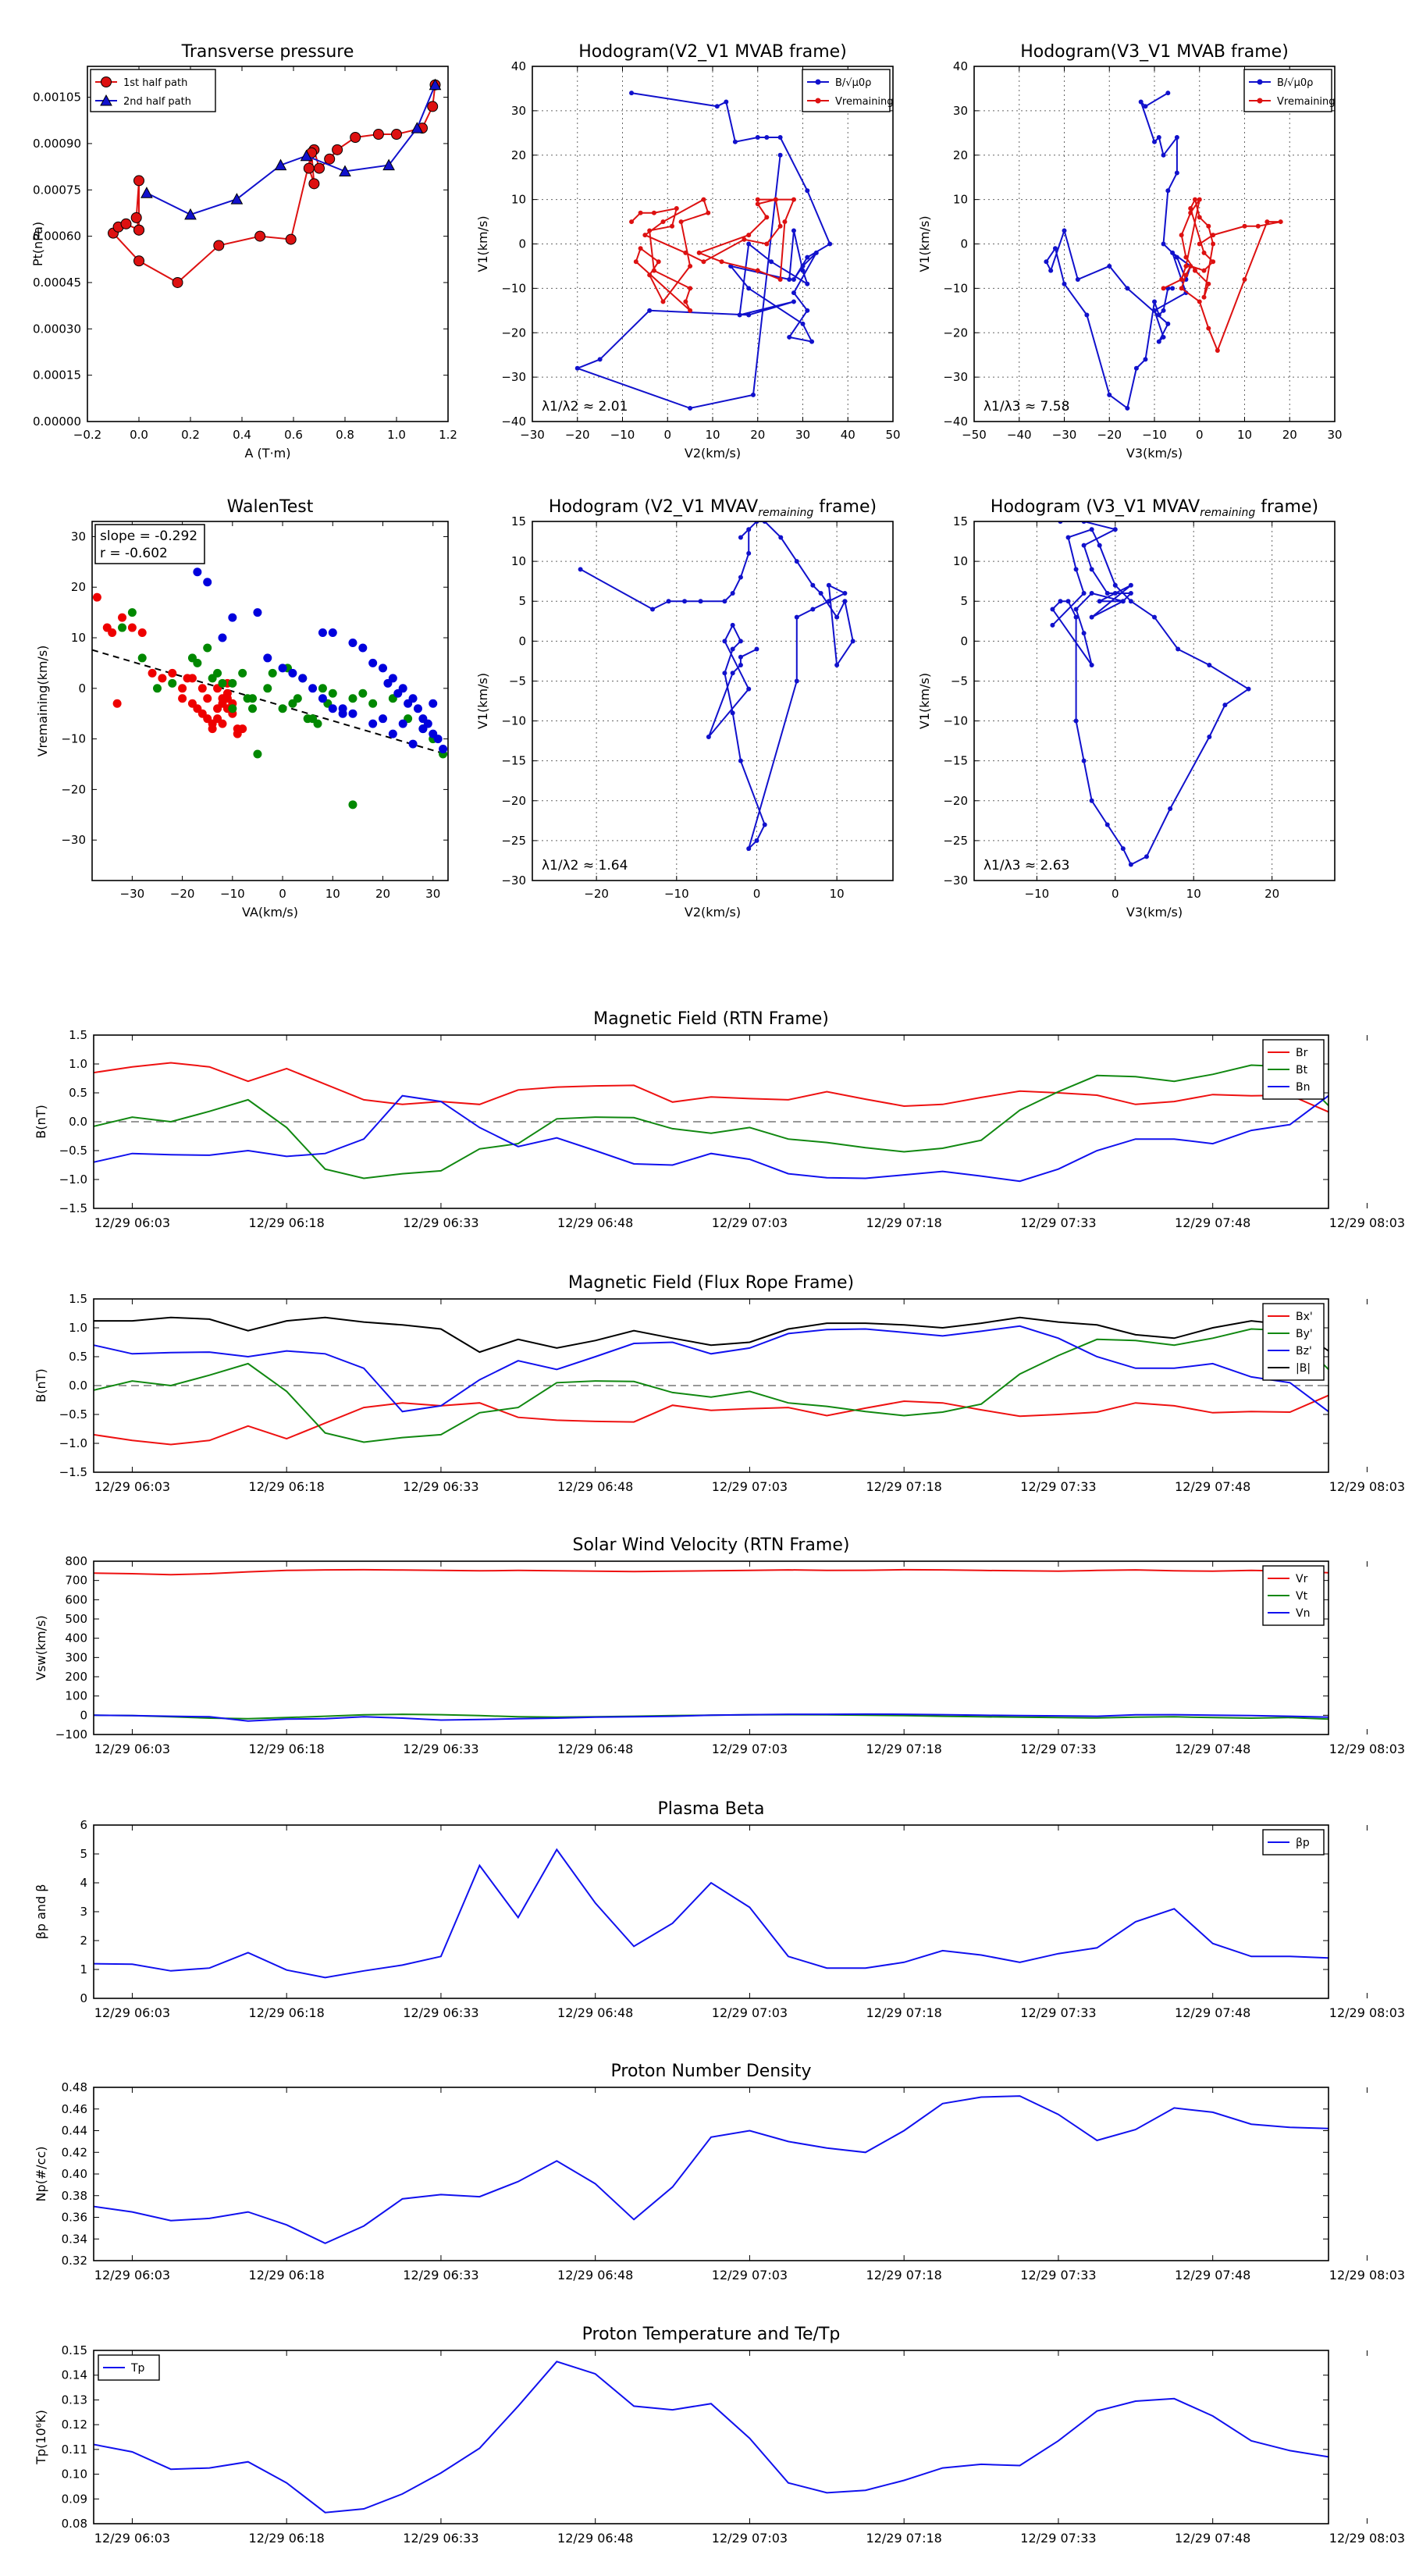 This screenshot has height=2576, width=1405. What do you see at coordinates (74, 2425) in the screenshot?
I see `y-tick-label: 0.12` at bounding box center [74, 2425].